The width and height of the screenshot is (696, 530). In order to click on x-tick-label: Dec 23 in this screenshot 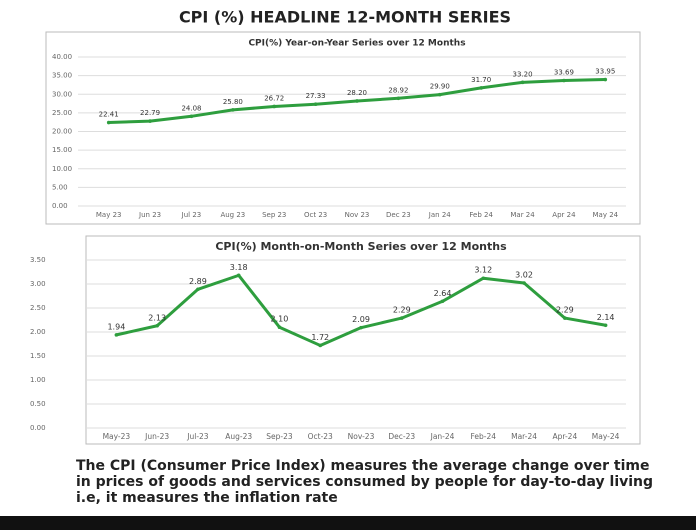, I will do `click(398, 215)`.